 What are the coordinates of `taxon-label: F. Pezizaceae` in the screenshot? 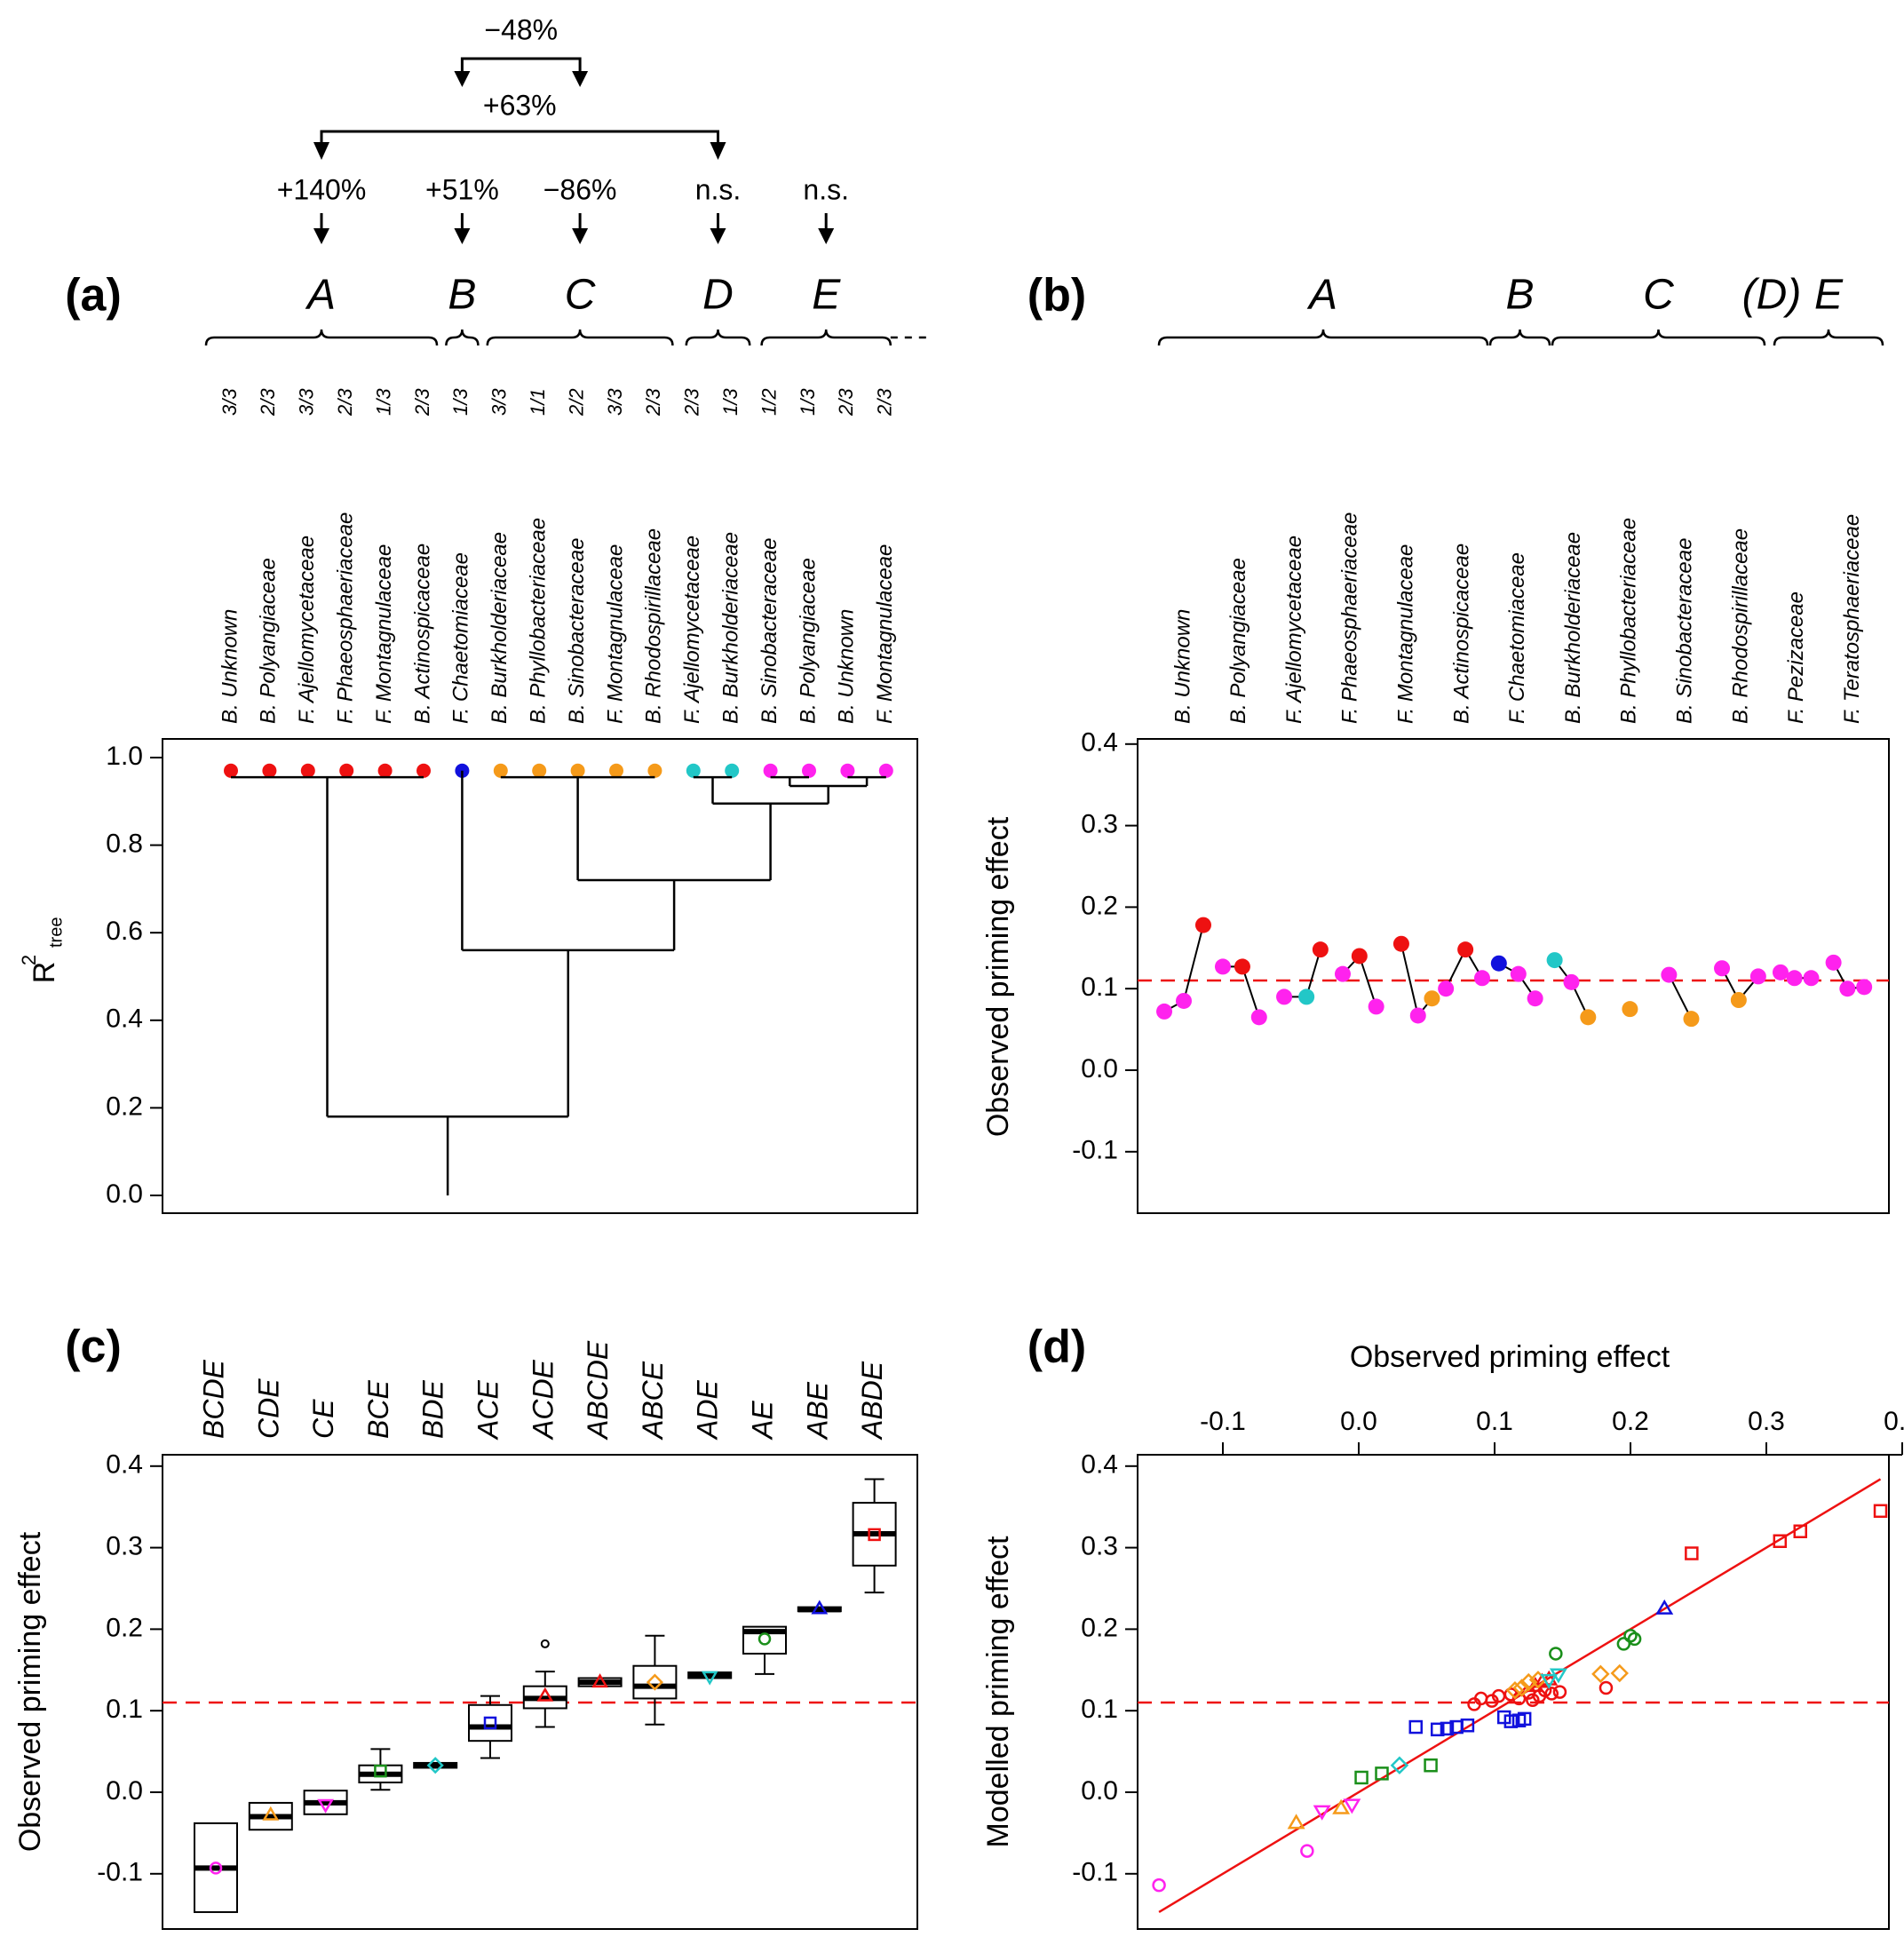 It's located at (1796, 657).